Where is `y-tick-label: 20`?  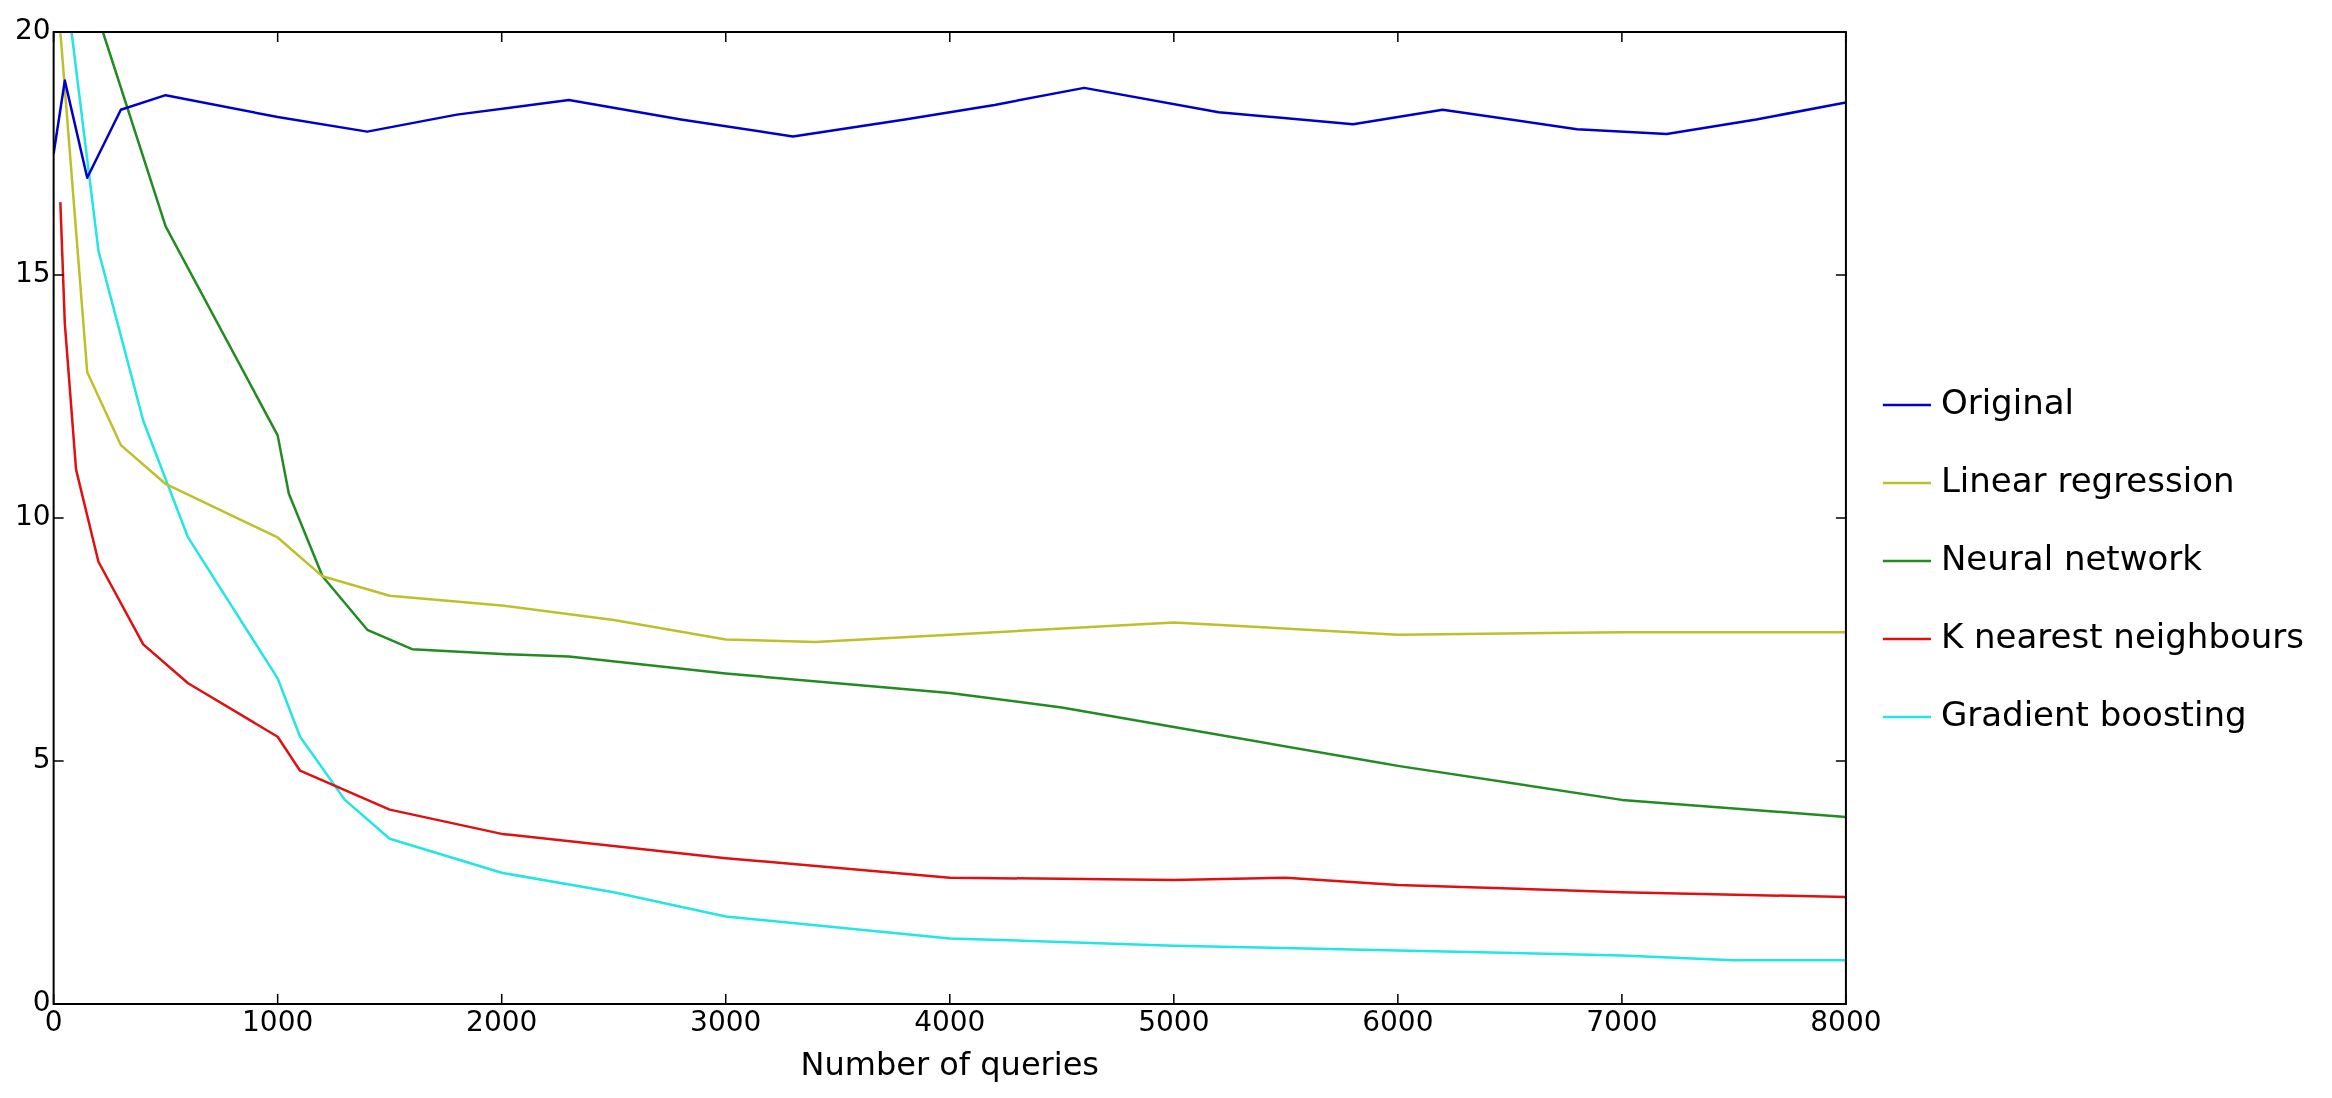
y-tick-label: 20 is located at coordinates (32, 30).